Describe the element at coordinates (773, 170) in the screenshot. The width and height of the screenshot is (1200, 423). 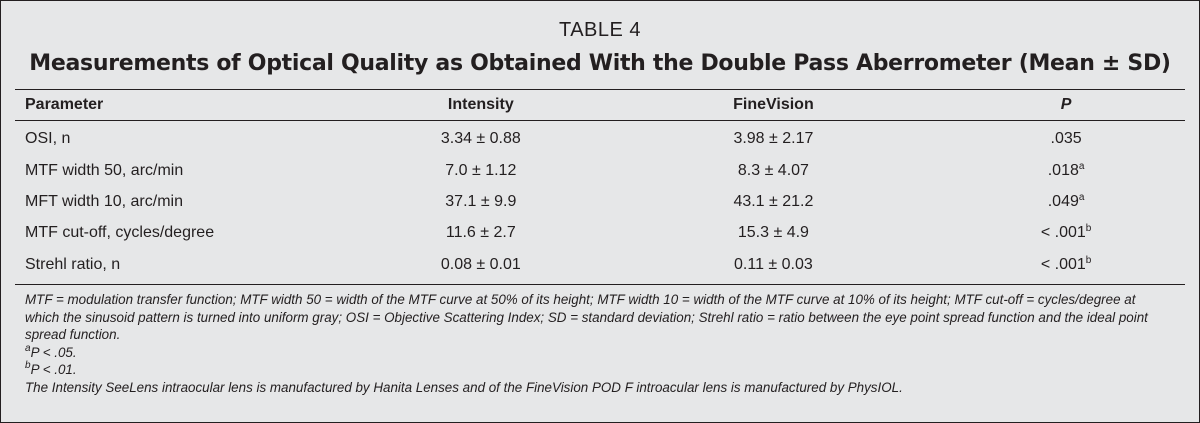
I see `cell-finevision: 8.3 ± 4.07` at that location.